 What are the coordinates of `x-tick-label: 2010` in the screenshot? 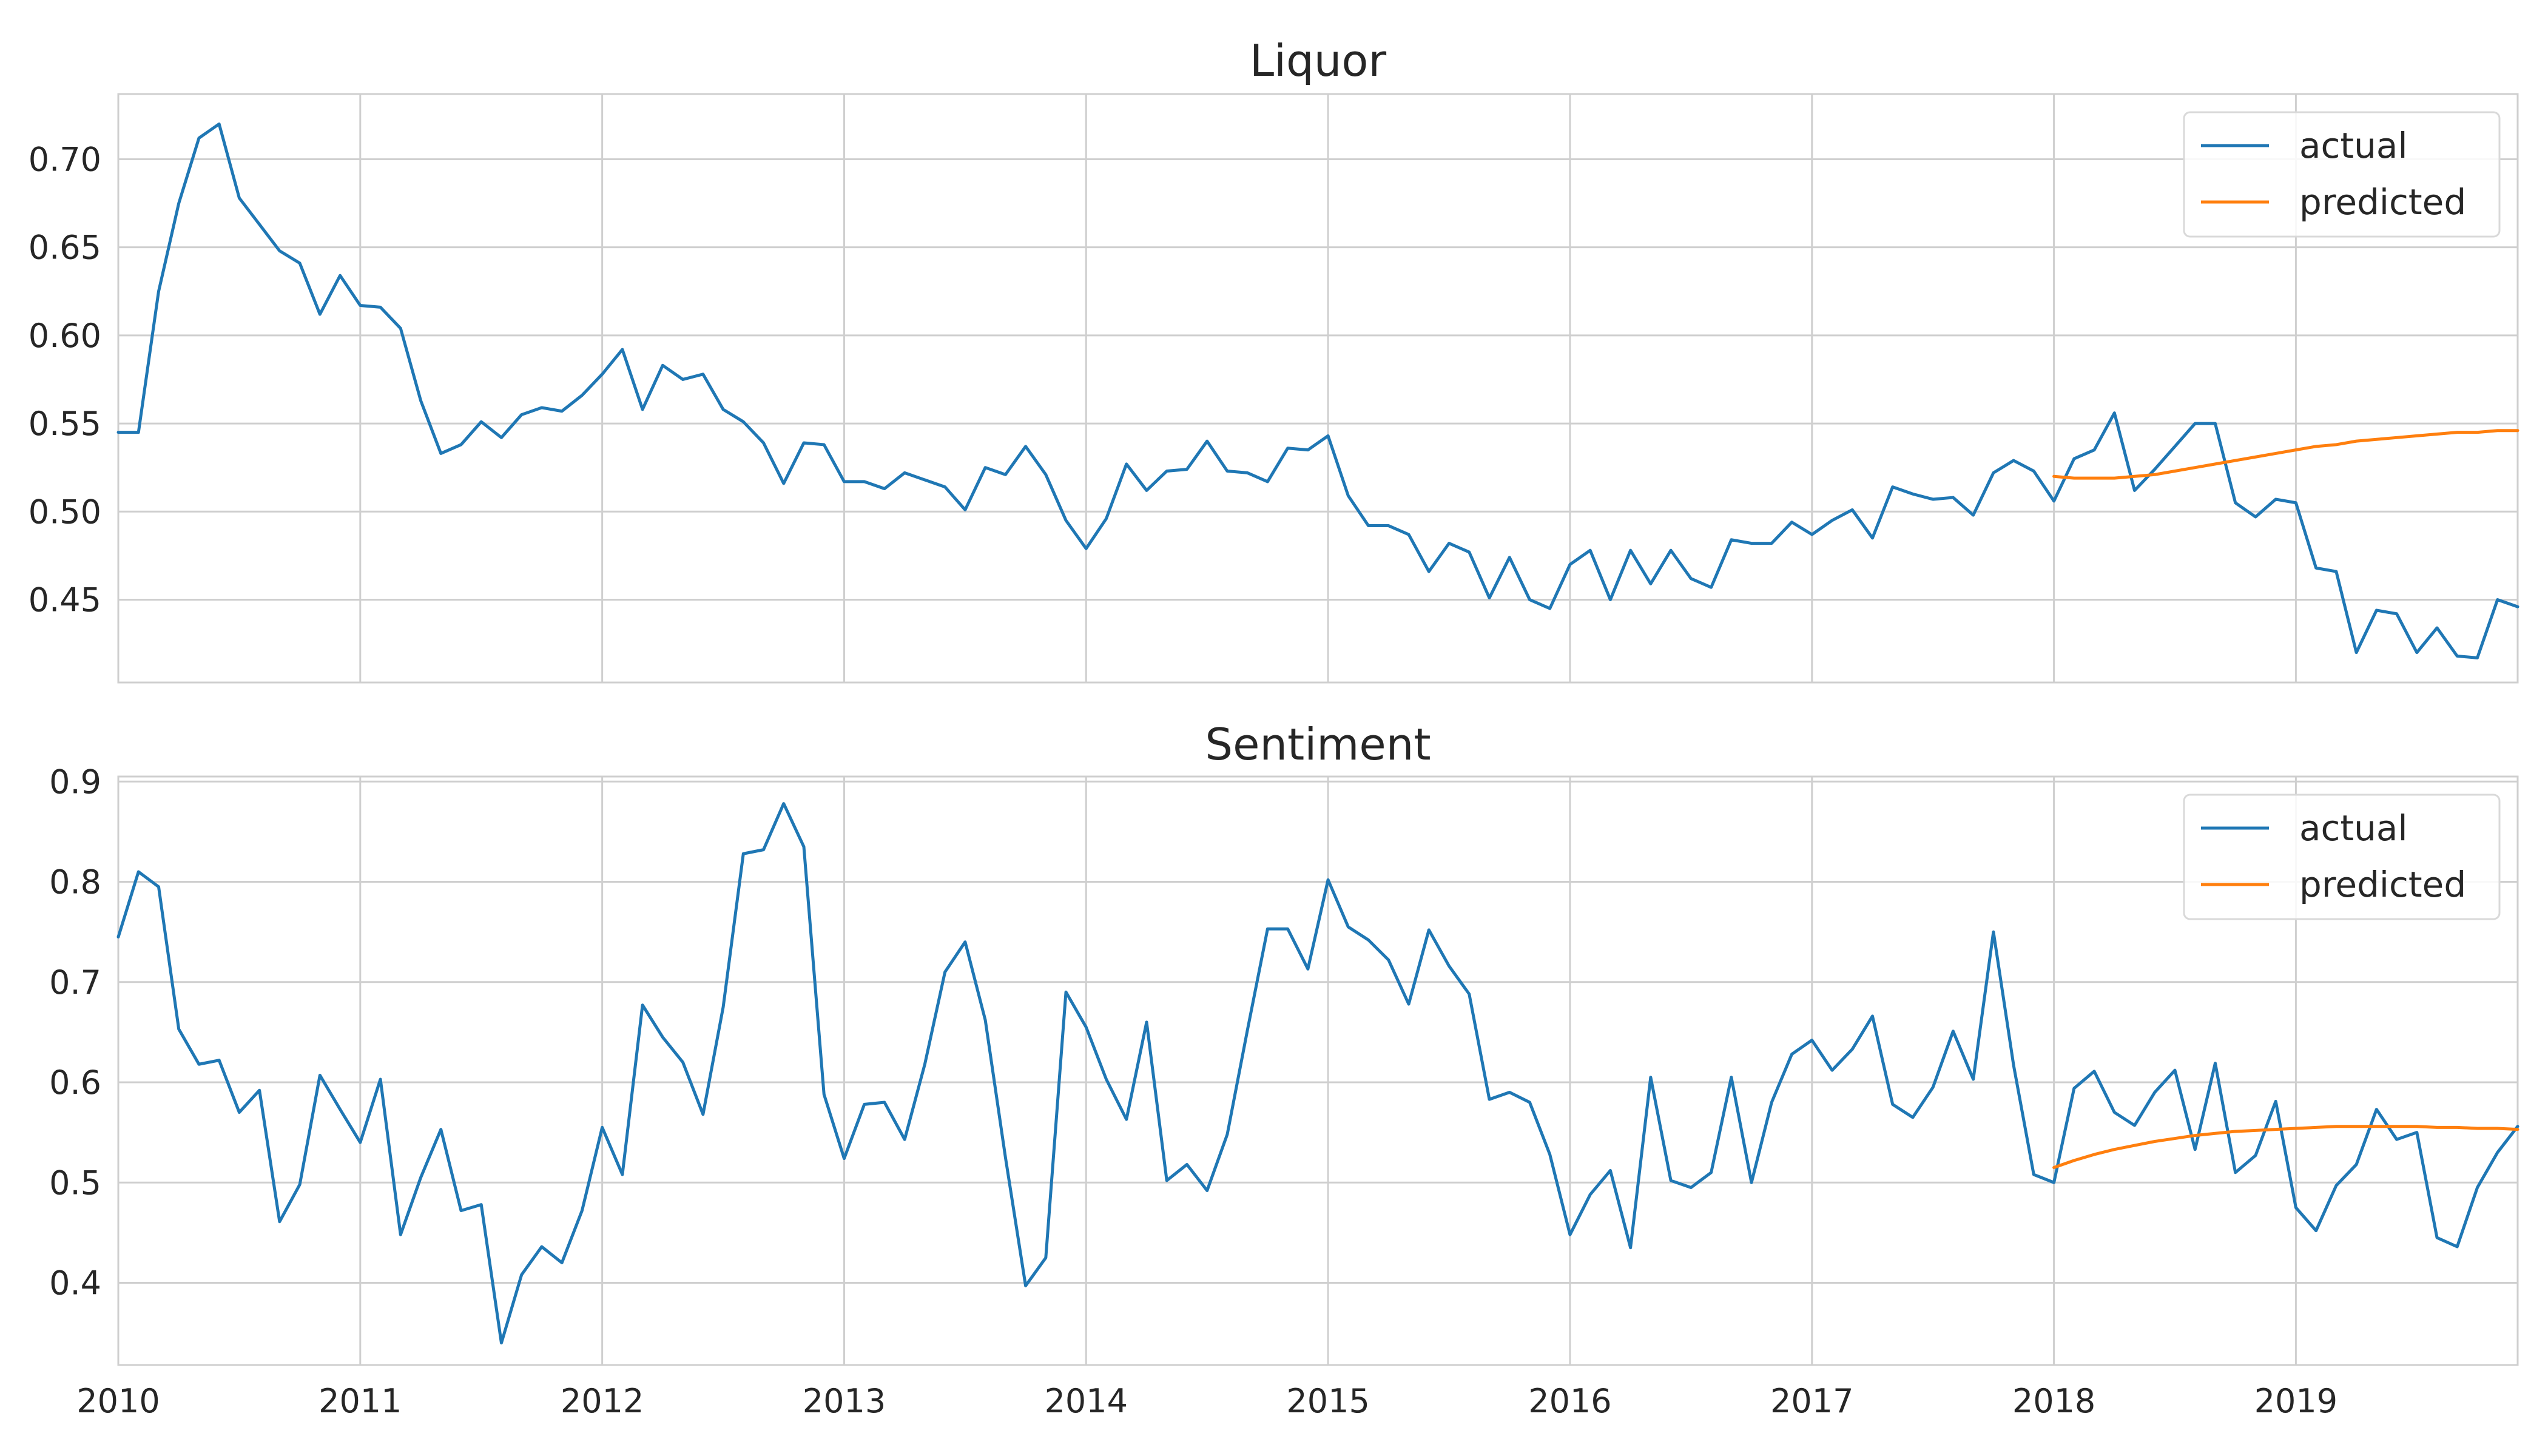 It's located at (118, 1401).